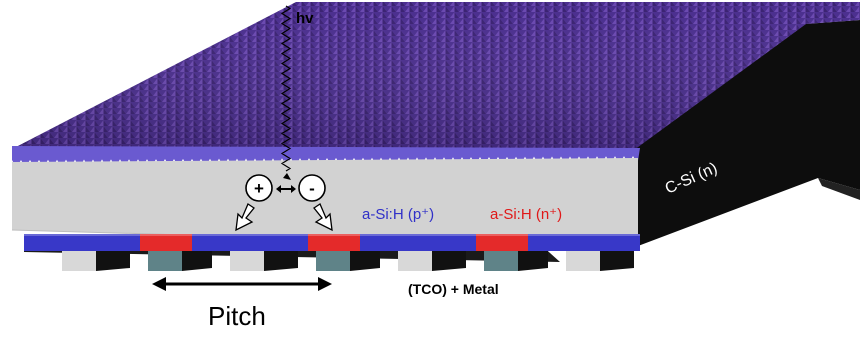 The height and width of the screenshot is (338, 860). What do you see at coordinates (305, 18) in the screenshot?
I see `photon-label: hv` at bounding box center [305, 18].